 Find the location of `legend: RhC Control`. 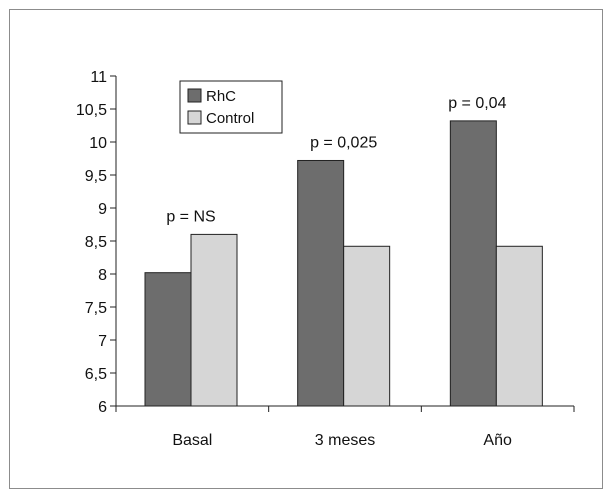

legend: RhC Control is located at coordinates (231, 107).